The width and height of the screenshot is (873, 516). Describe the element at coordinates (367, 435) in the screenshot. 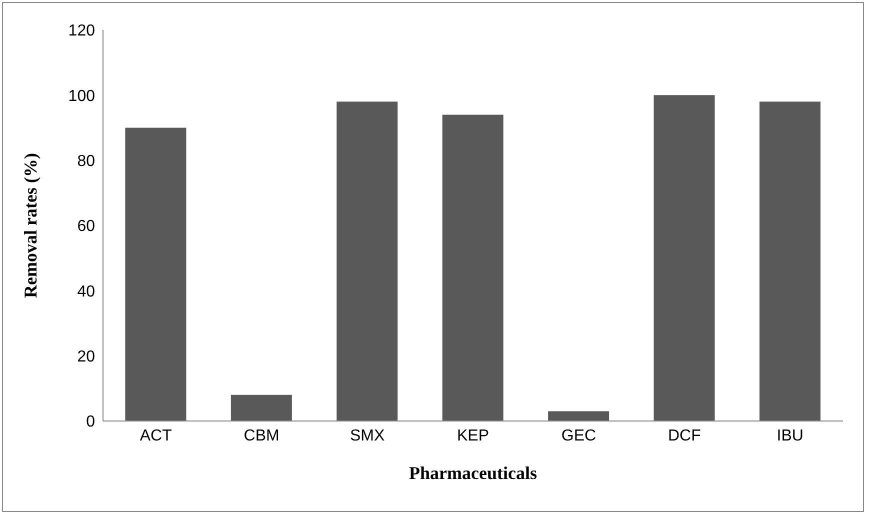

I see `x-tick-label: SMX` at that location.